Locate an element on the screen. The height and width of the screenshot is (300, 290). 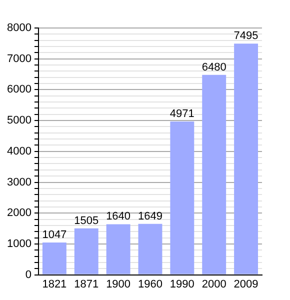
x-tick-label: 1871 is located at coordinates (86, 284).